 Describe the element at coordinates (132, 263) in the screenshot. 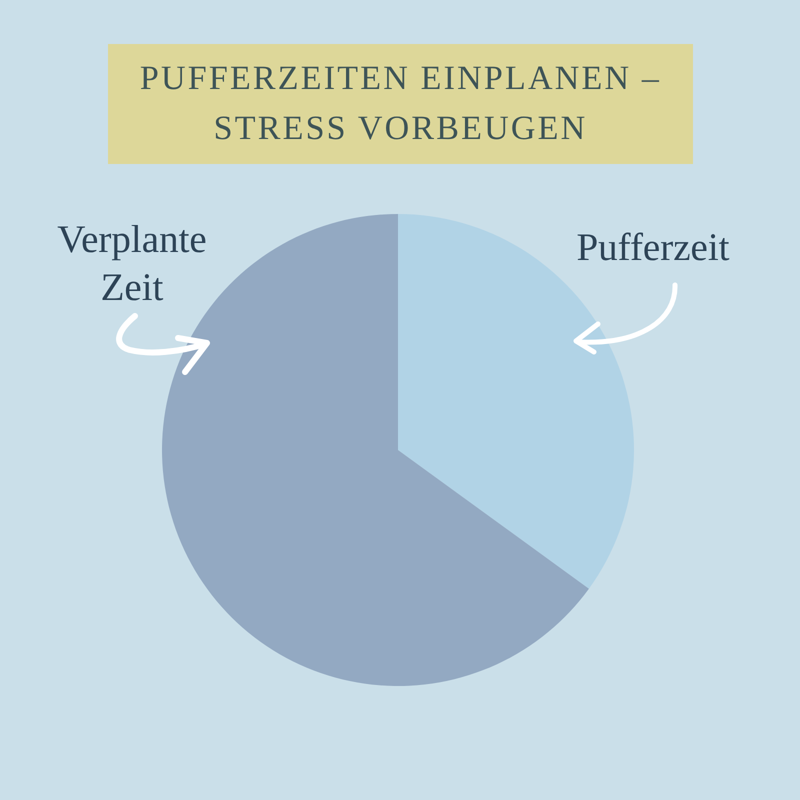

I see `slice-label: Verplante Zeit` at that location.